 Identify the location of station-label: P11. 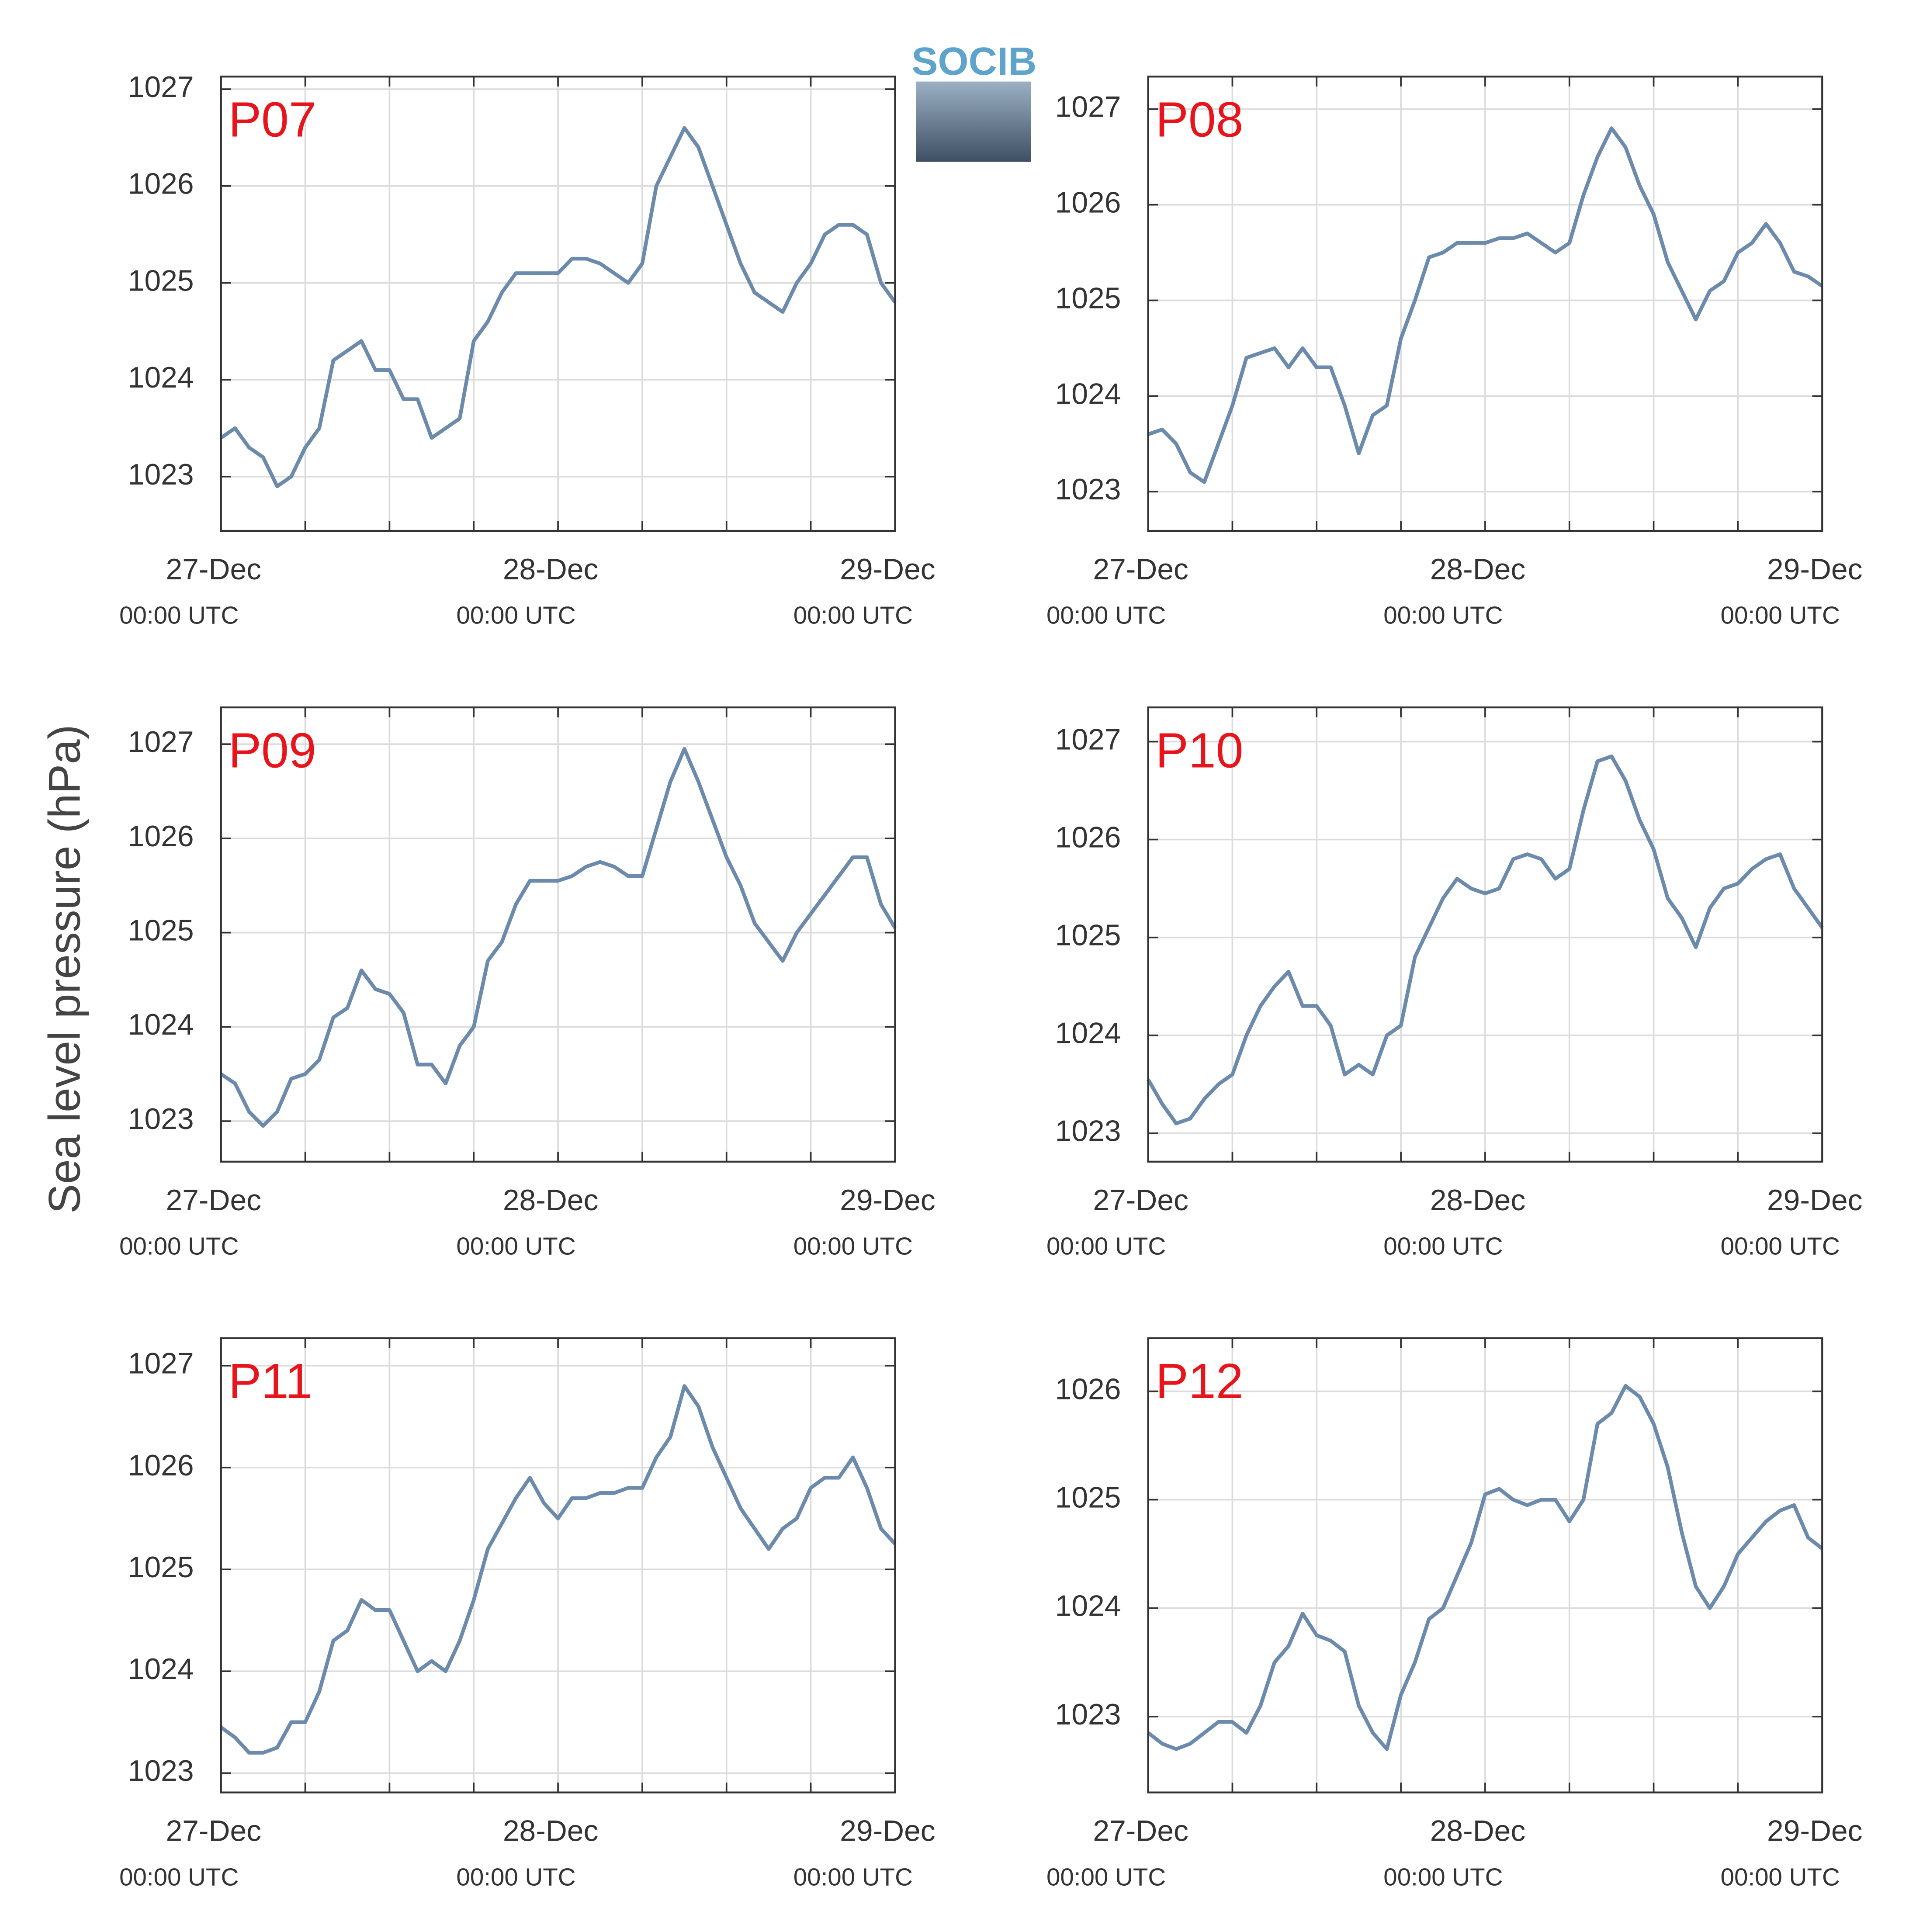
(271, 1381).